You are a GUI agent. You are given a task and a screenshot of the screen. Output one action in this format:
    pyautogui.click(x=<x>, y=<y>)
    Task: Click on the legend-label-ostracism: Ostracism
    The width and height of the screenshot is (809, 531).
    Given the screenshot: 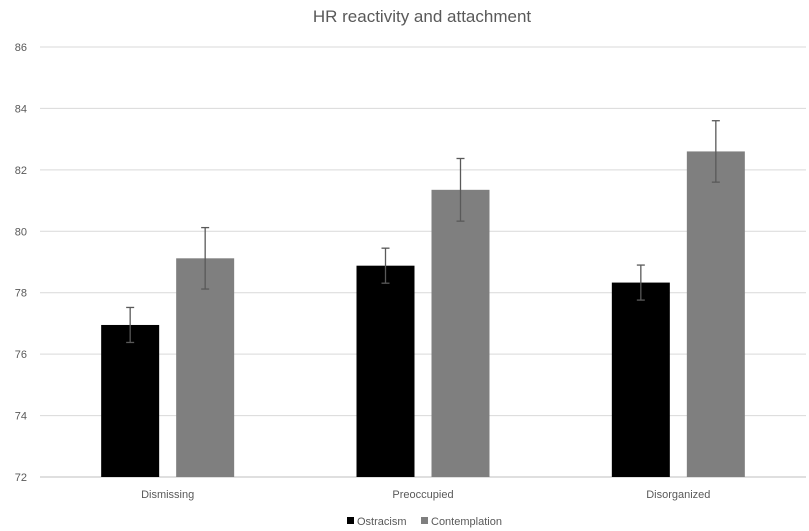 What is the action you would take?
    pyautogui.click(x=382, y=522)
    